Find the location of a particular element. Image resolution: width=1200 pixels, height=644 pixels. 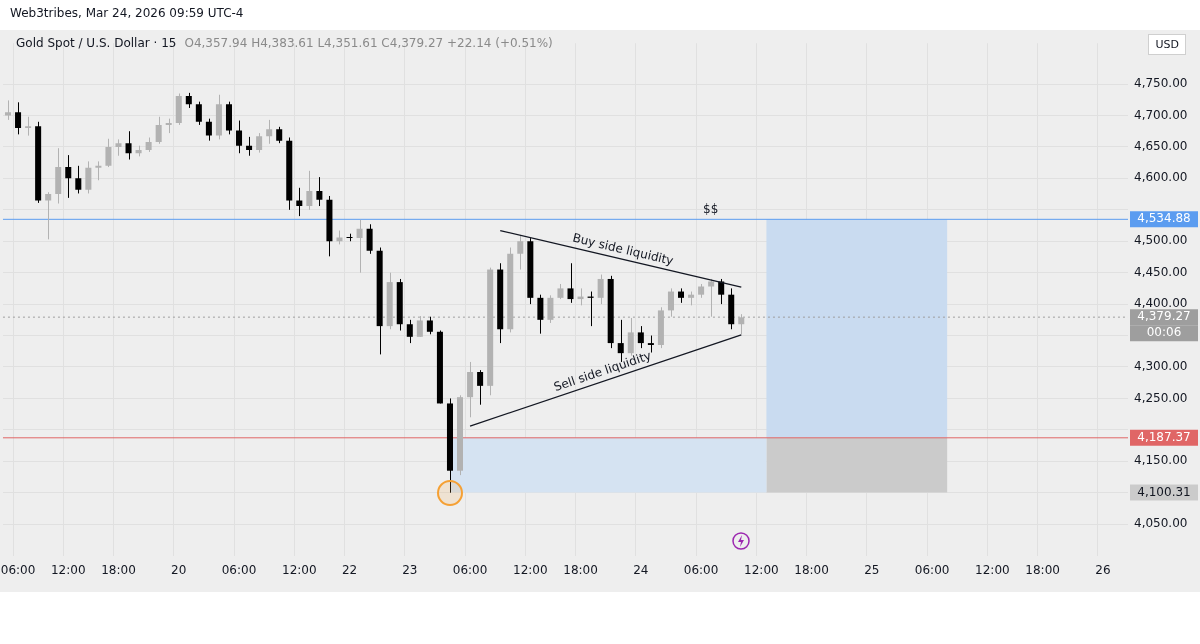

y-tick-label: 4,600.00 is located at coordinates (1161, 177).